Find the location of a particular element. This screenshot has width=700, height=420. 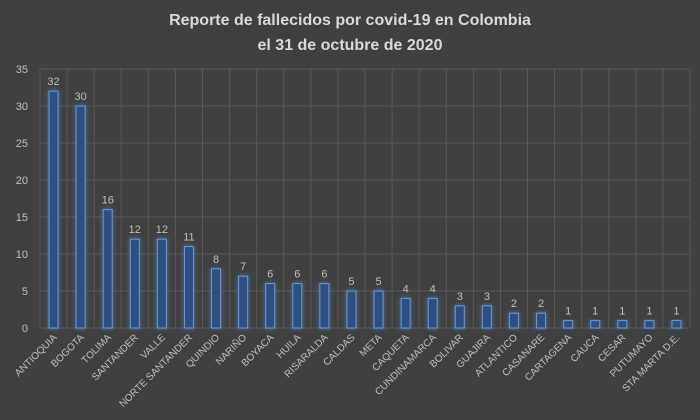

x-tick-label: CAUCA is located at coordinates (585, 348).